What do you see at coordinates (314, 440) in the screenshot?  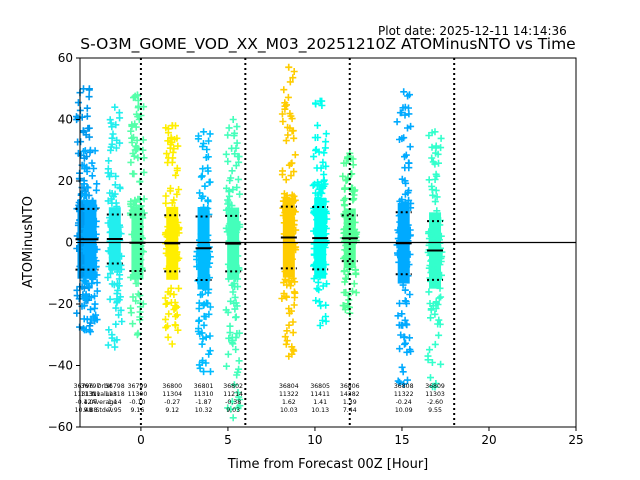 I see `x-tick-label: 10` at bounding box center [314, 440].